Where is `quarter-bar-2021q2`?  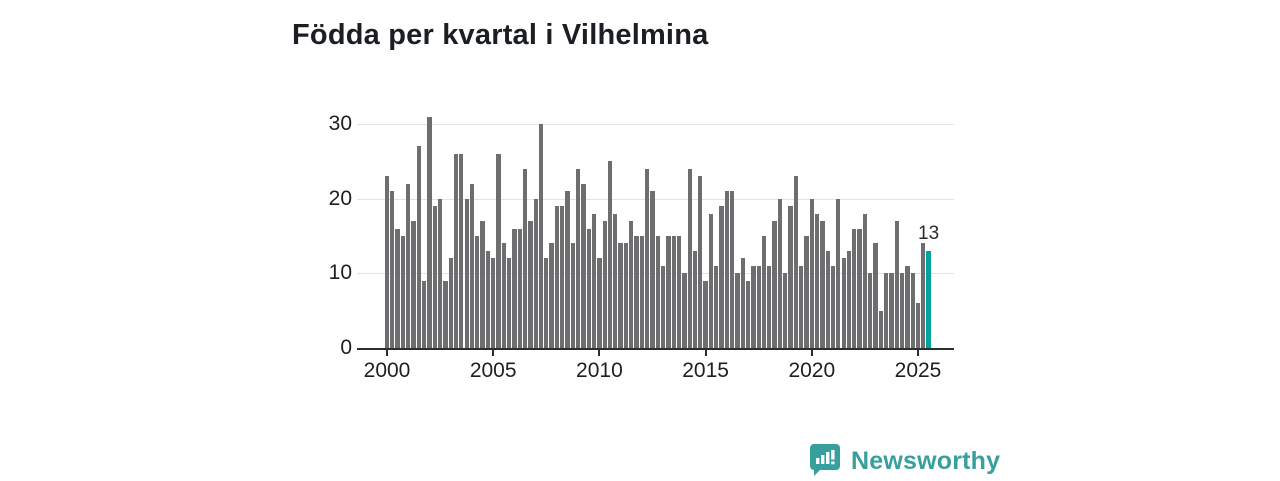 quarter-bar-2021q2 is located at coordinates (838, 273).